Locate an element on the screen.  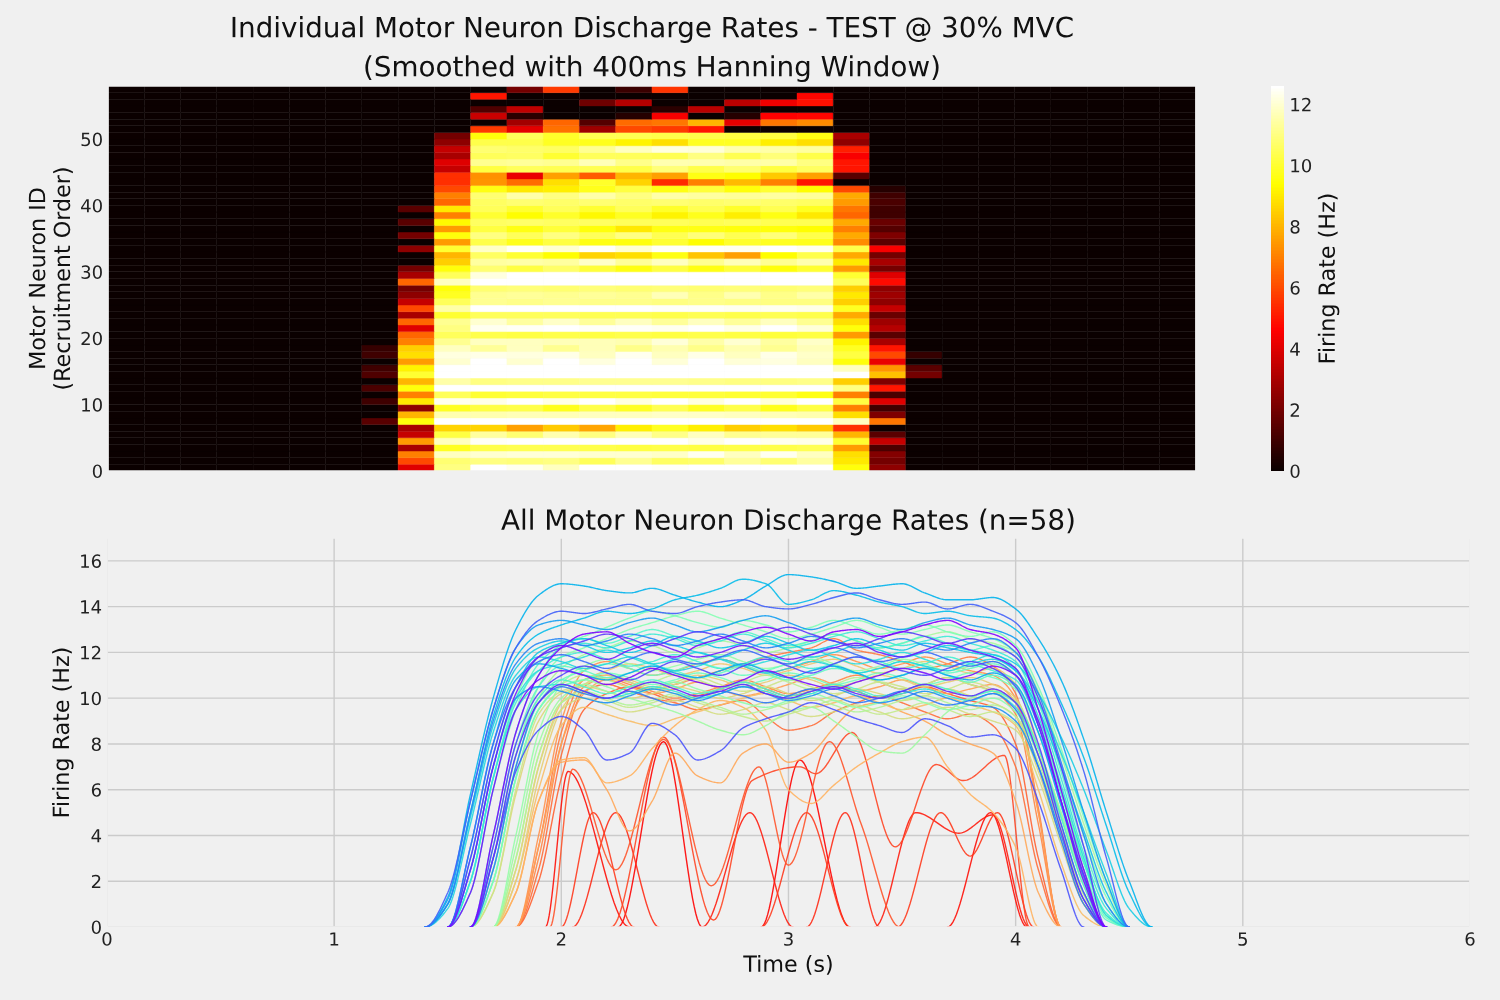
color-bar-label: 10 is located at coordinates (1301, 165).